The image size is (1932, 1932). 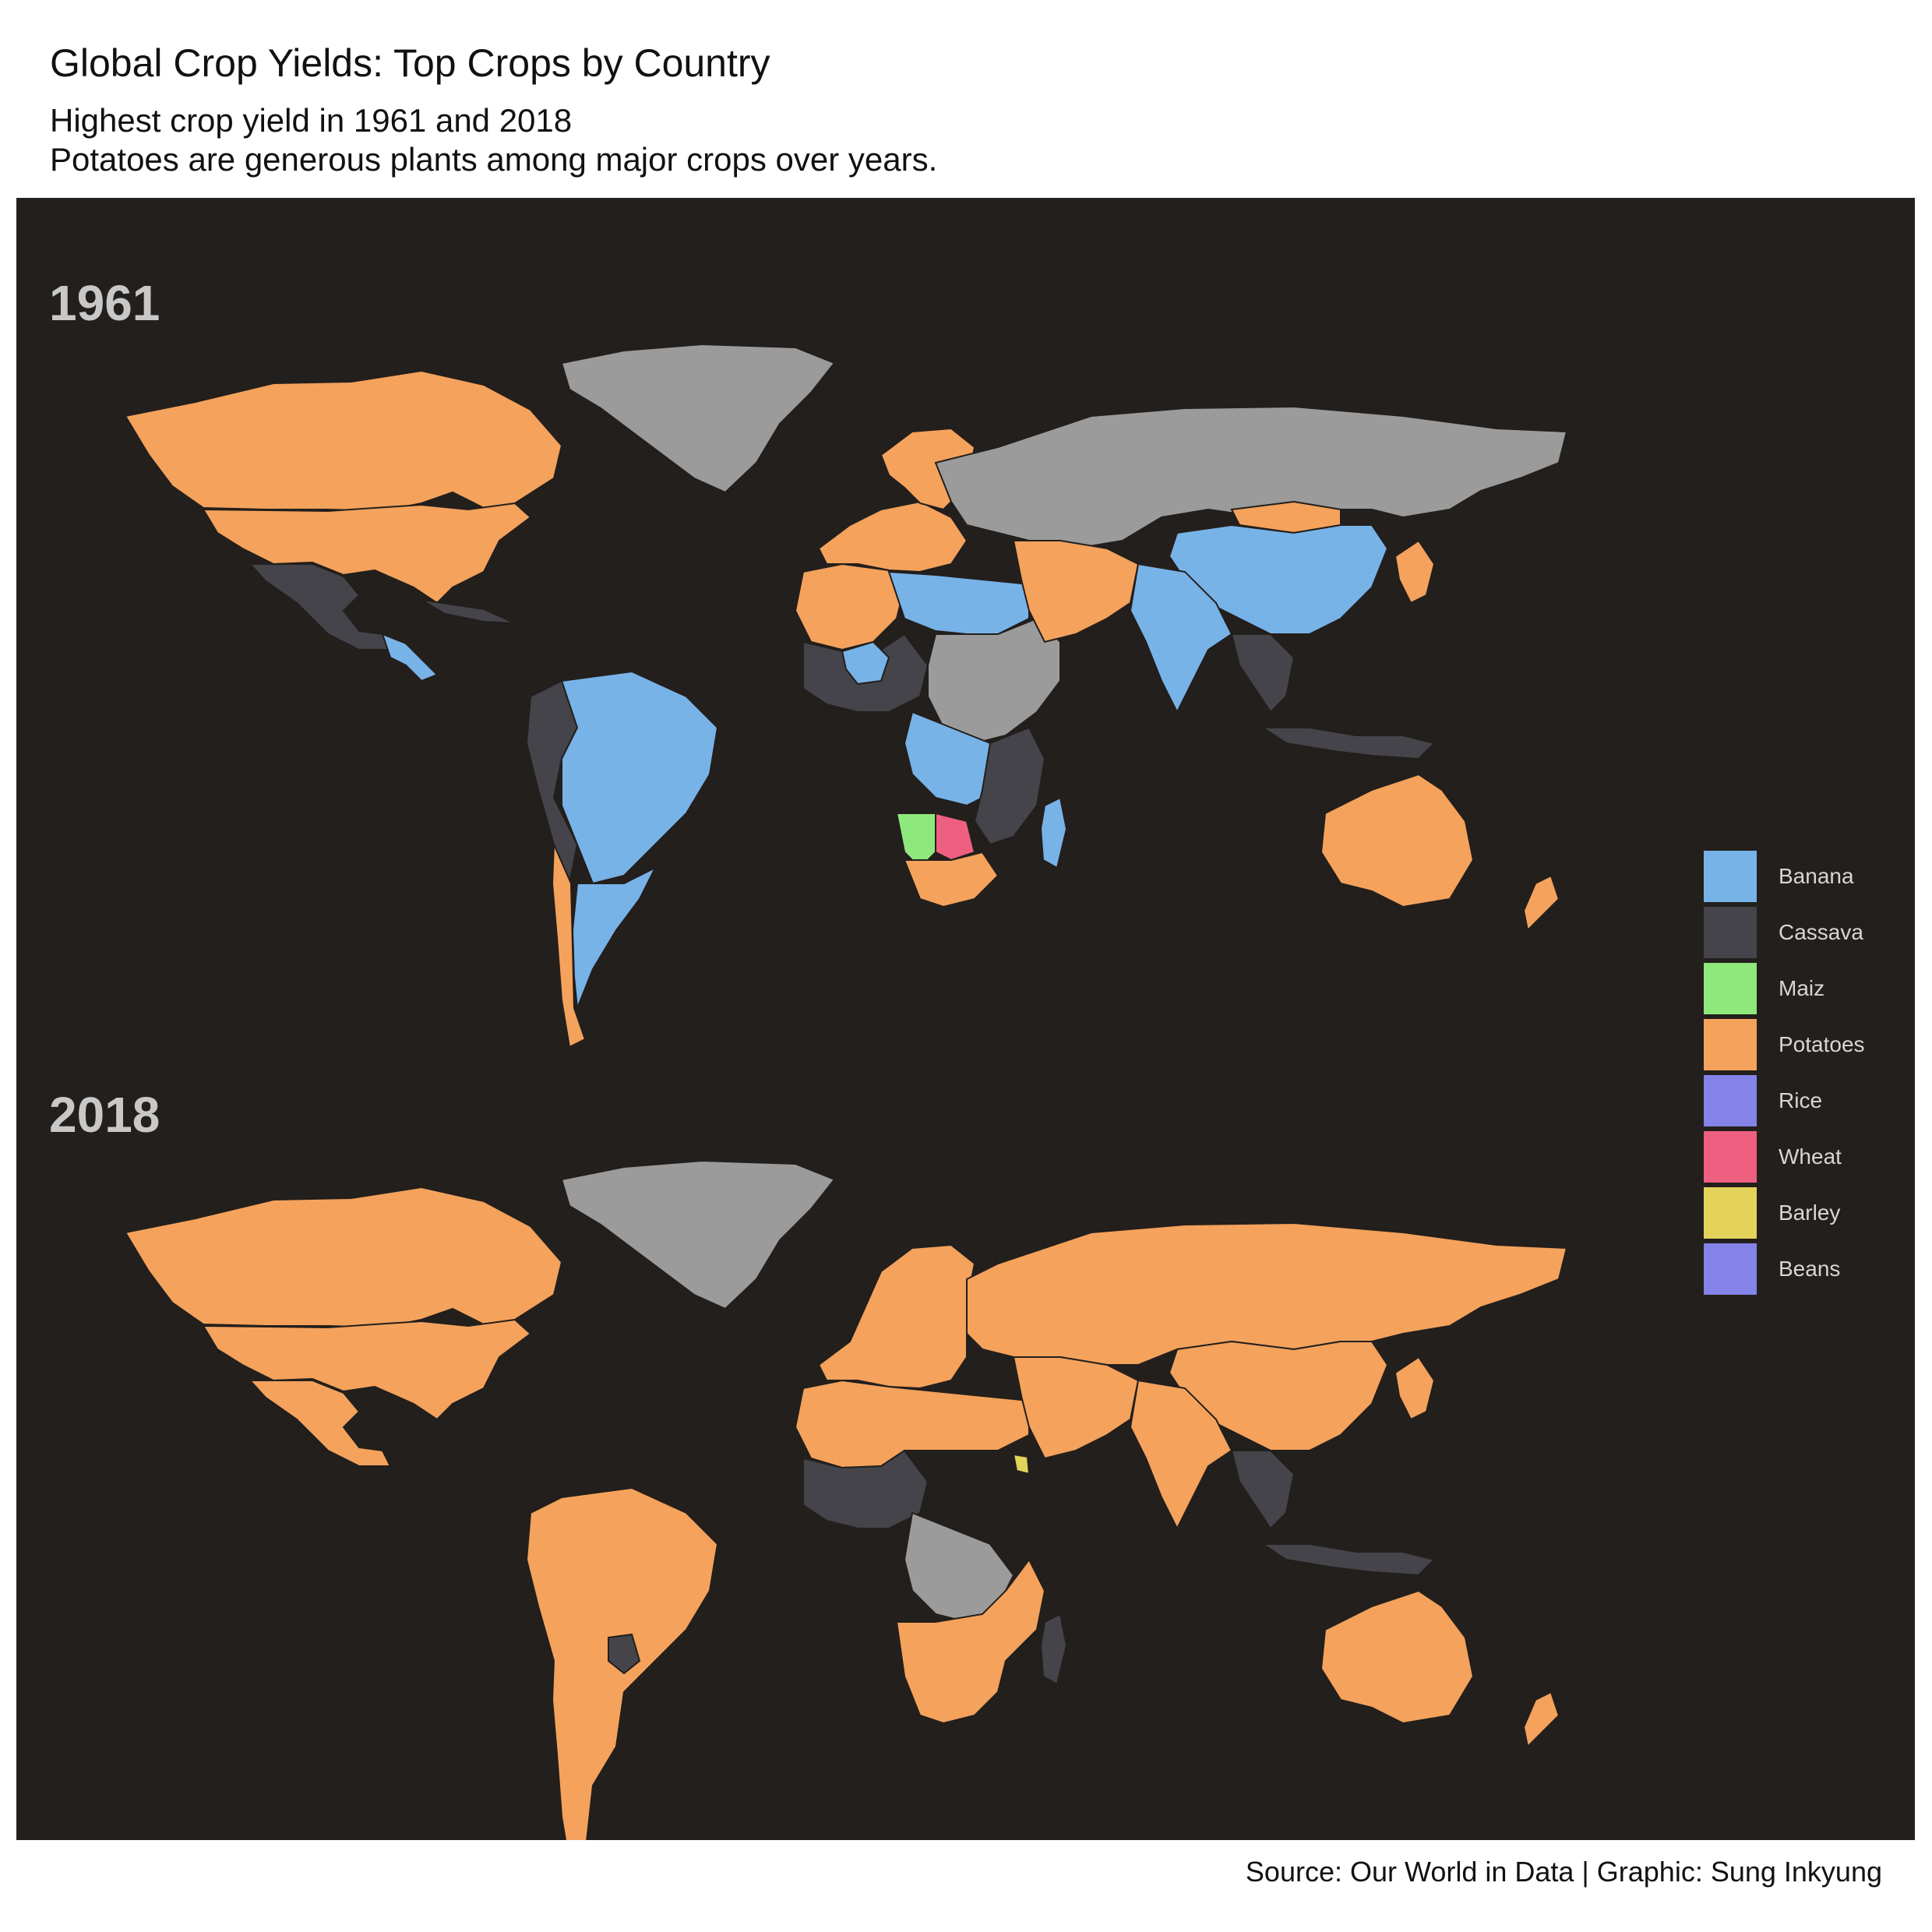 I want to click on legend-item-rice: Rice, so click(x=1801, y=1103).